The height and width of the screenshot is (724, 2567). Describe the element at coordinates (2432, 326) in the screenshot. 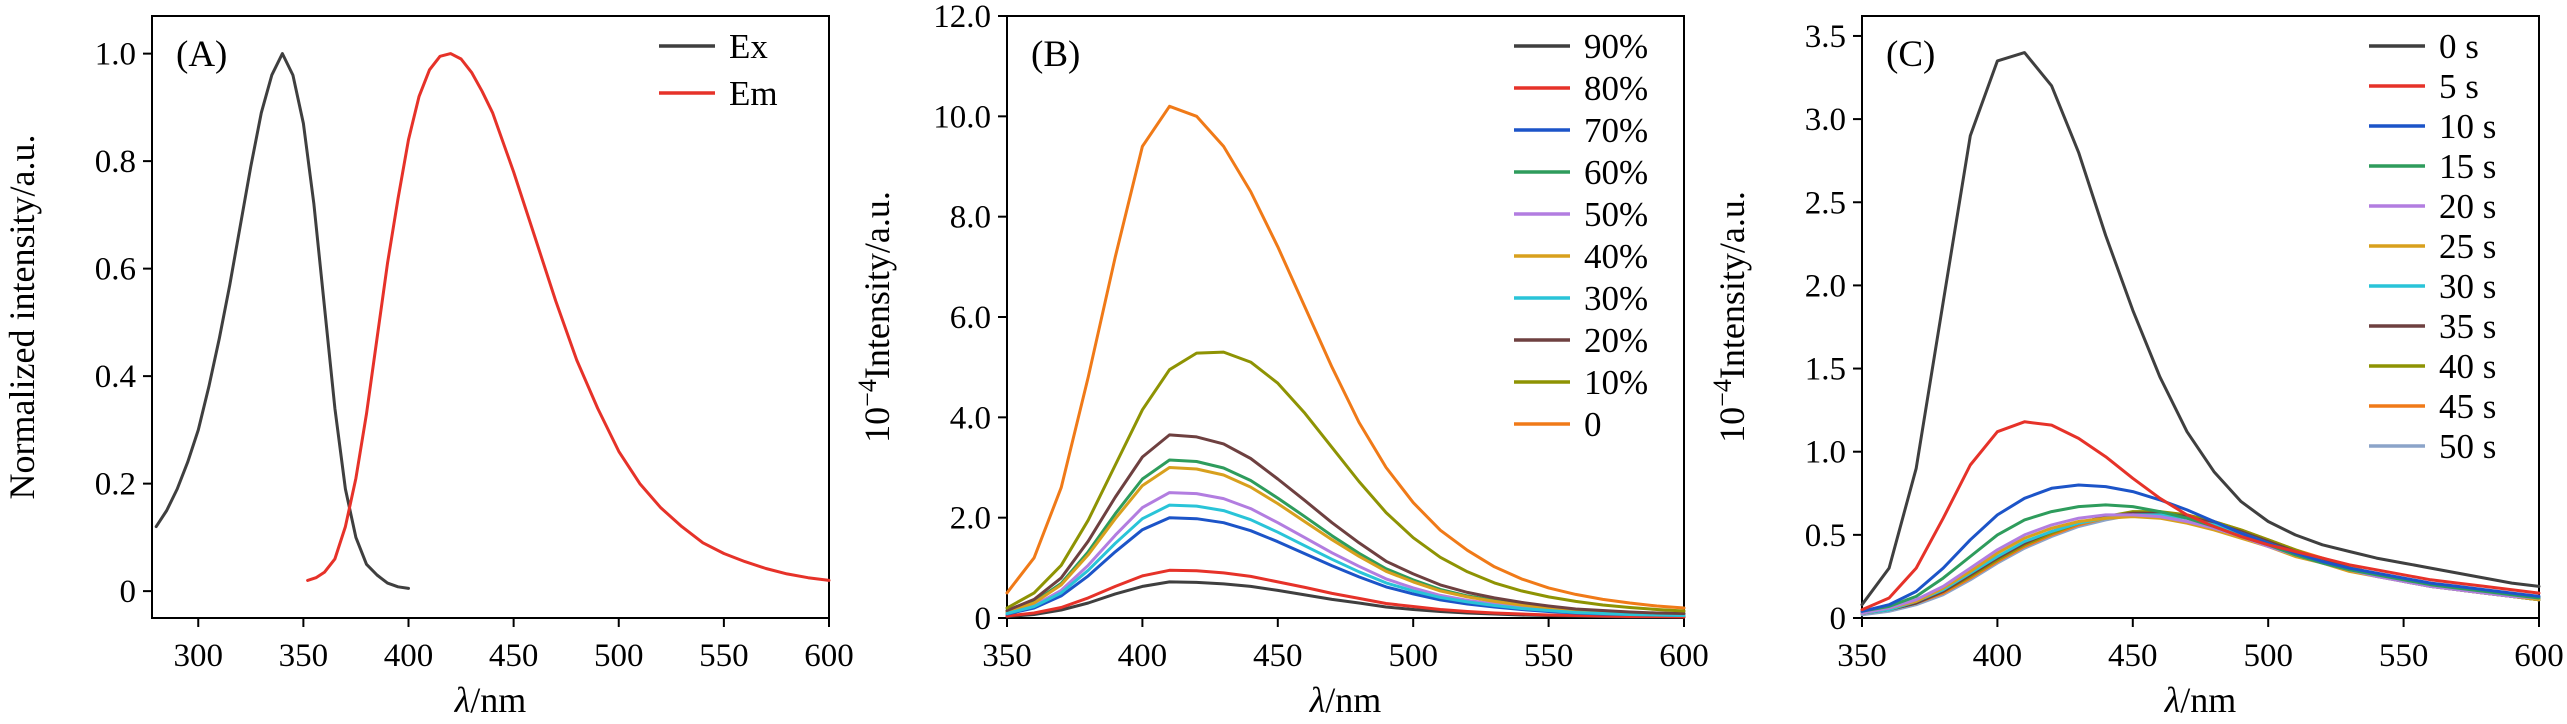

I see `legend-item: 35 s` at that location.